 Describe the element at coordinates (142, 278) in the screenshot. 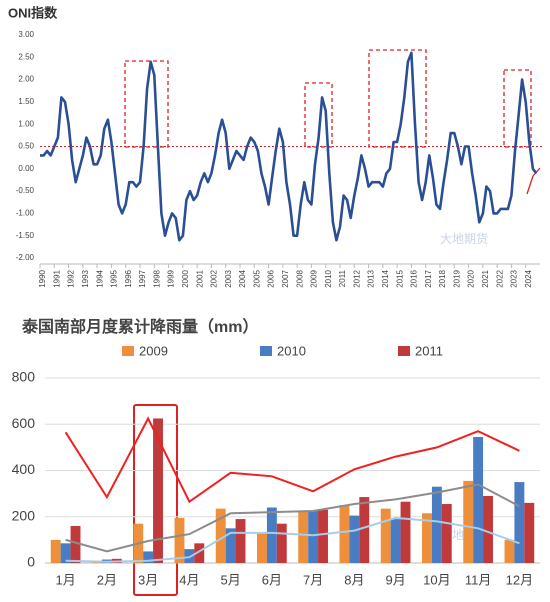

I see `x-tick-label: 1997` at that location.